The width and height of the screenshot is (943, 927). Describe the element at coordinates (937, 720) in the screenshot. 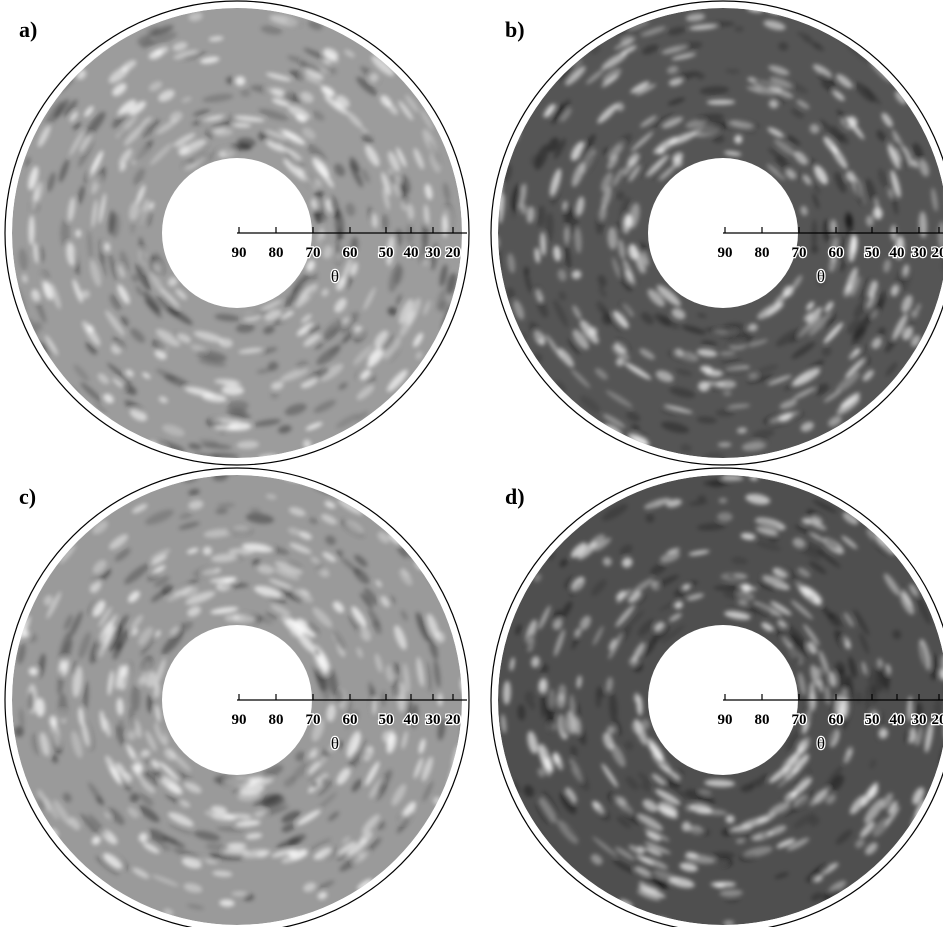

I see `axis-tick-label: 20` at that location.